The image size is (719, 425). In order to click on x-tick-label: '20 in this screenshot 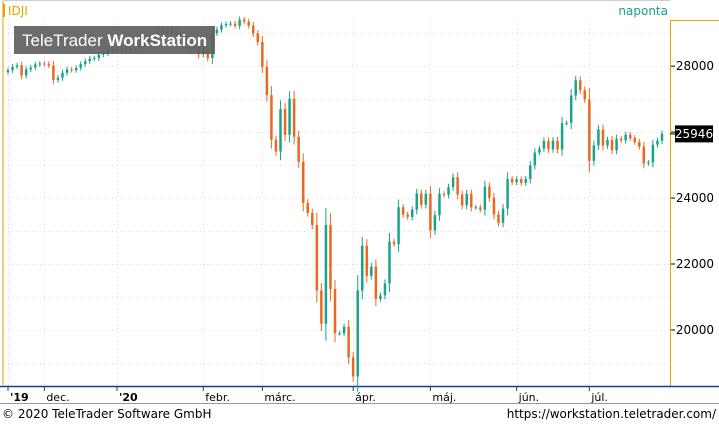, I will do `click(128, 397)`.